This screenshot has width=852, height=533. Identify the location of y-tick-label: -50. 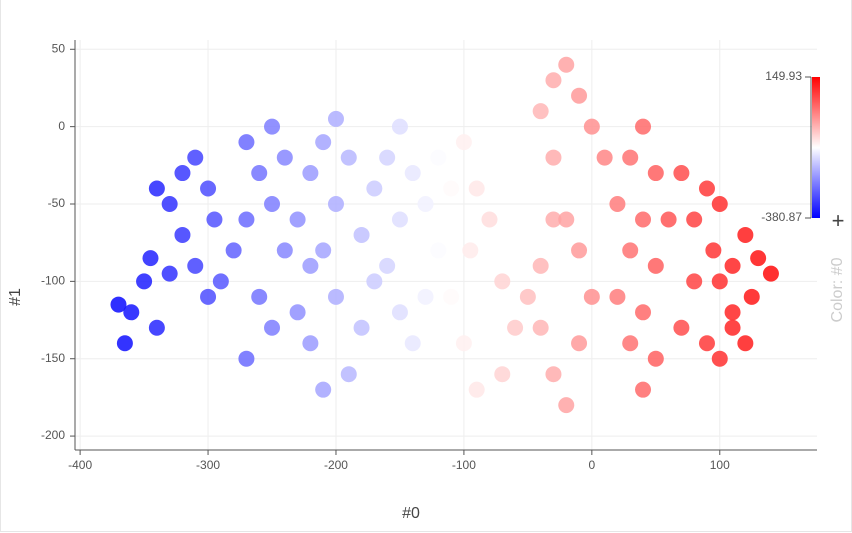
(57, 203).